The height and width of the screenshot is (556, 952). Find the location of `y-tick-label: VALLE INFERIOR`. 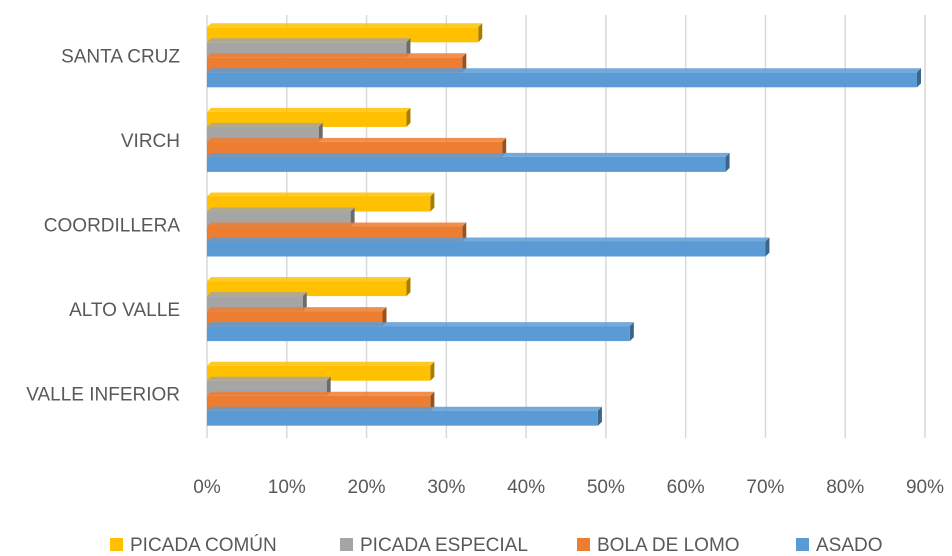

y-tick-label: VALLE INFERIOR is located at coordinates (103, 395).